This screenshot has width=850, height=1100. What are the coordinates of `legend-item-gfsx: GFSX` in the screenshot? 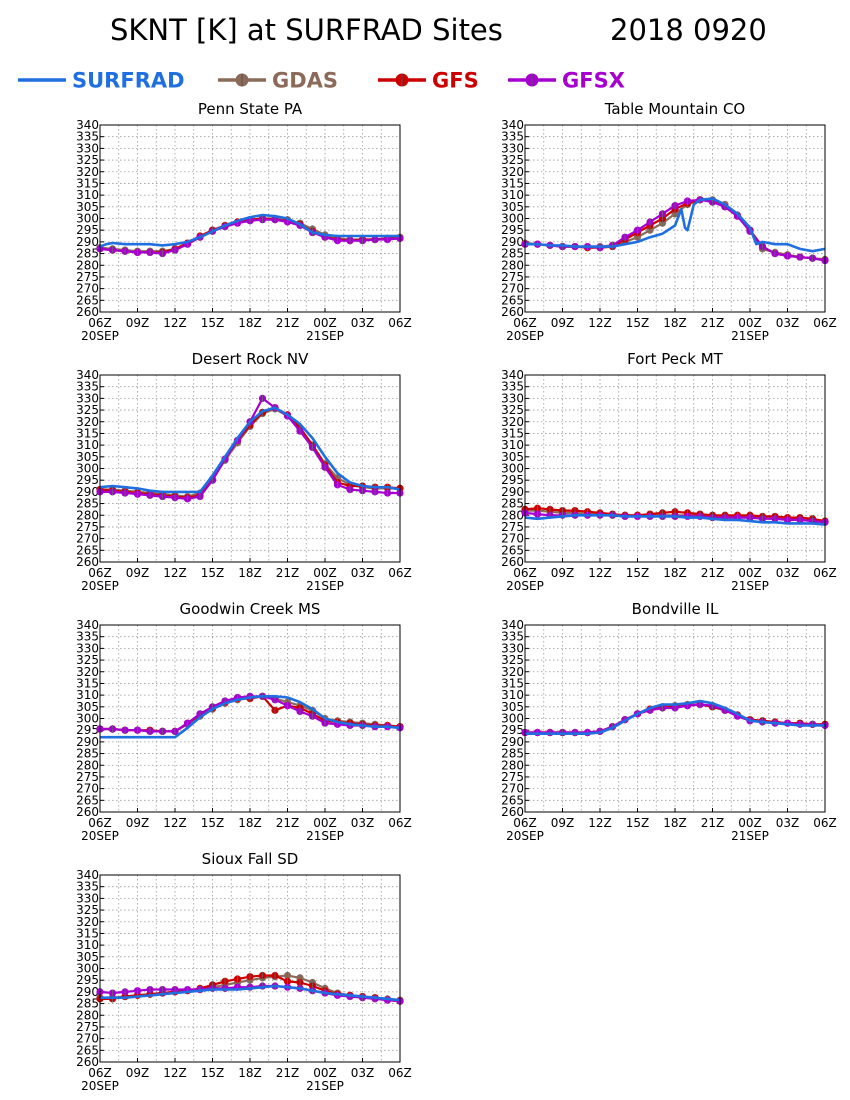 It's located at (566, 81).